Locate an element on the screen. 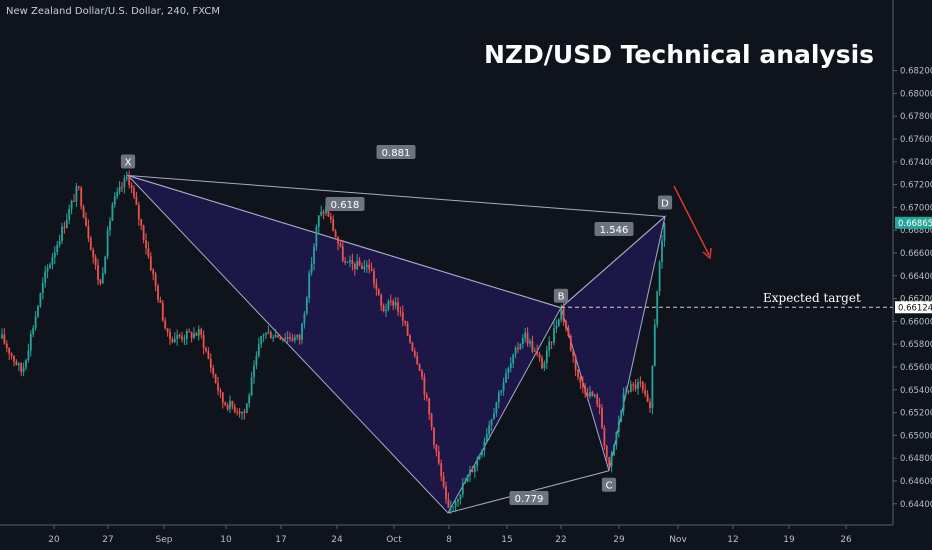 This screenshot has width=932, height=550. point-label-x: X is located at coordinates (128, 162).